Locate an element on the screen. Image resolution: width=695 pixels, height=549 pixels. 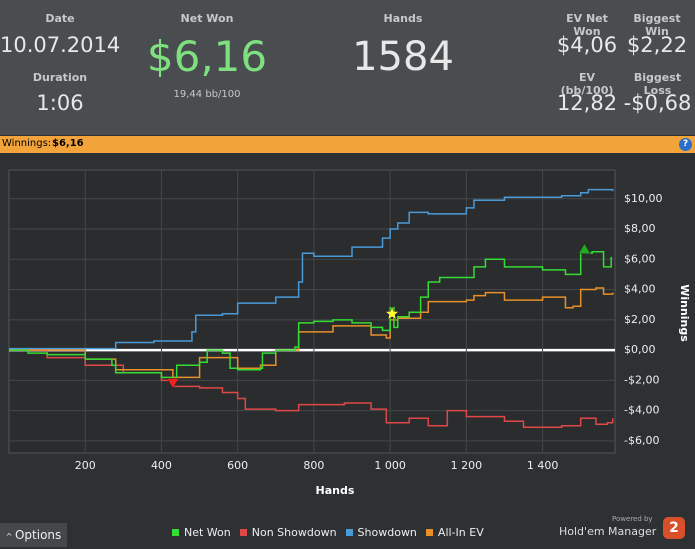
label: Net Won is located at coordinates (207, 18).